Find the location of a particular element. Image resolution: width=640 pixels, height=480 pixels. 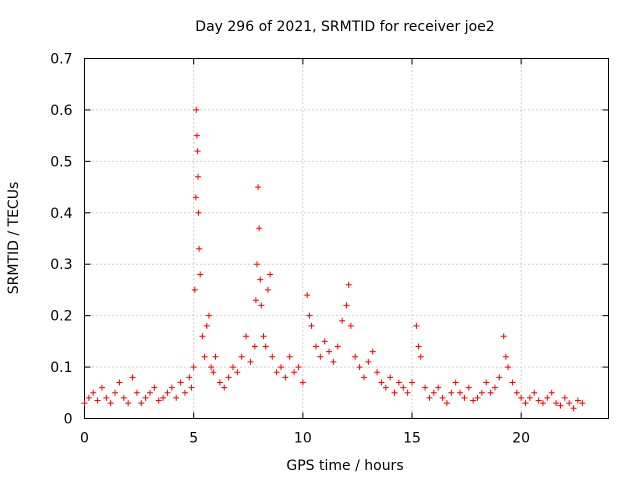

y-axis-label: SRMTID / TECUs is located at coordinates (14, 238).